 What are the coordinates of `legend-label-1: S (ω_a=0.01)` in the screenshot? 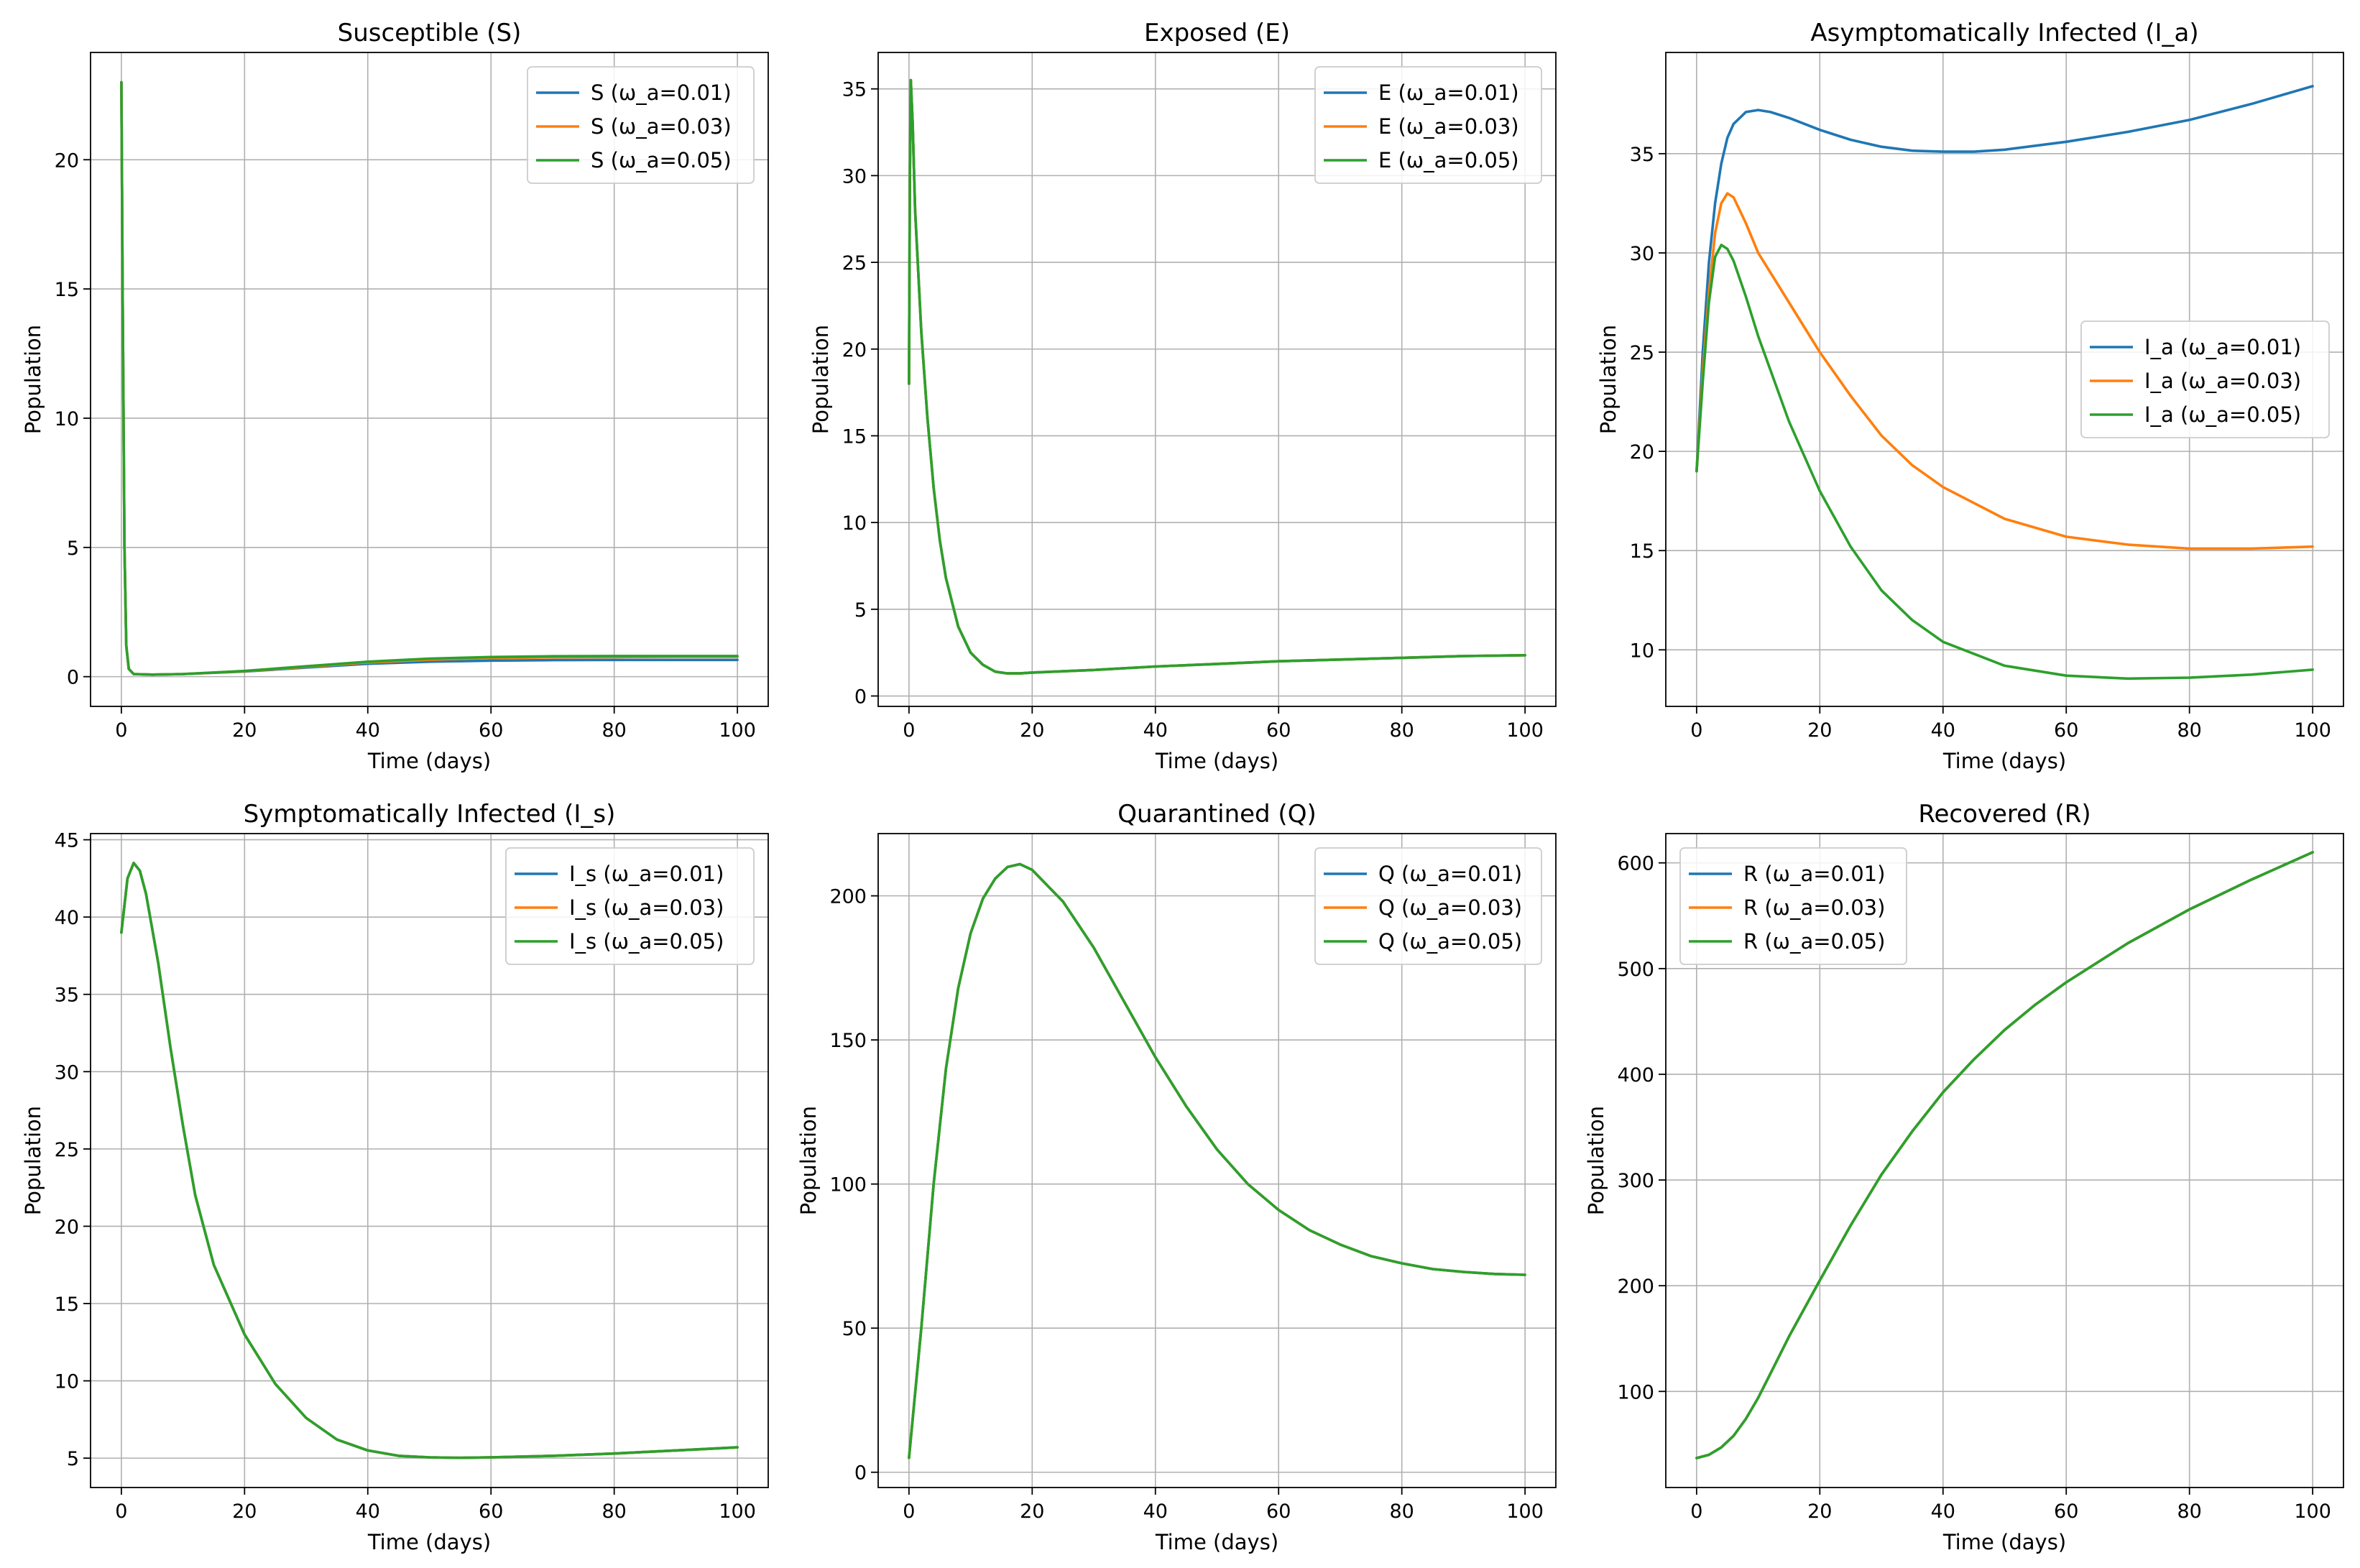 It's located at (661, 92).